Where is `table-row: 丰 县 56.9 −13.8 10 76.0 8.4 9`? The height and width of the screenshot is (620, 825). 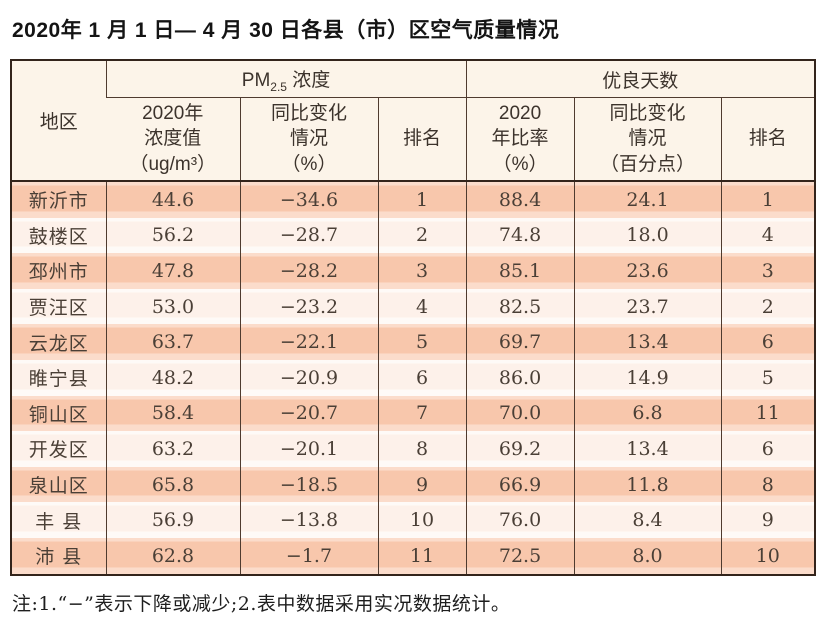
table-row: 丰 县 56.9 −13.8 10 76.0 8.4 9 is located at coordinates (413, 520).